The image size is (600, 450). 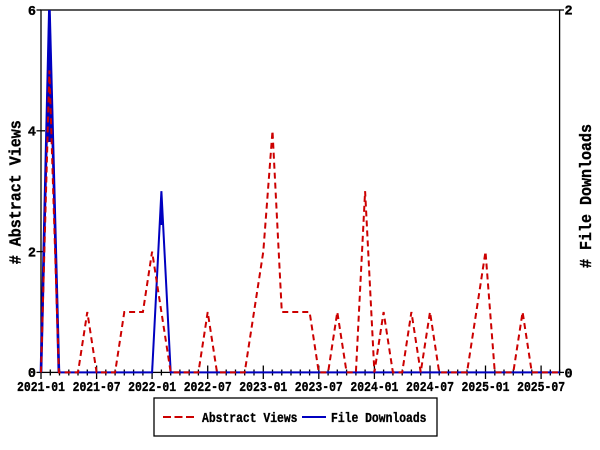 I want to click on svg-text: 2025-07, so click(x=541, y=388).